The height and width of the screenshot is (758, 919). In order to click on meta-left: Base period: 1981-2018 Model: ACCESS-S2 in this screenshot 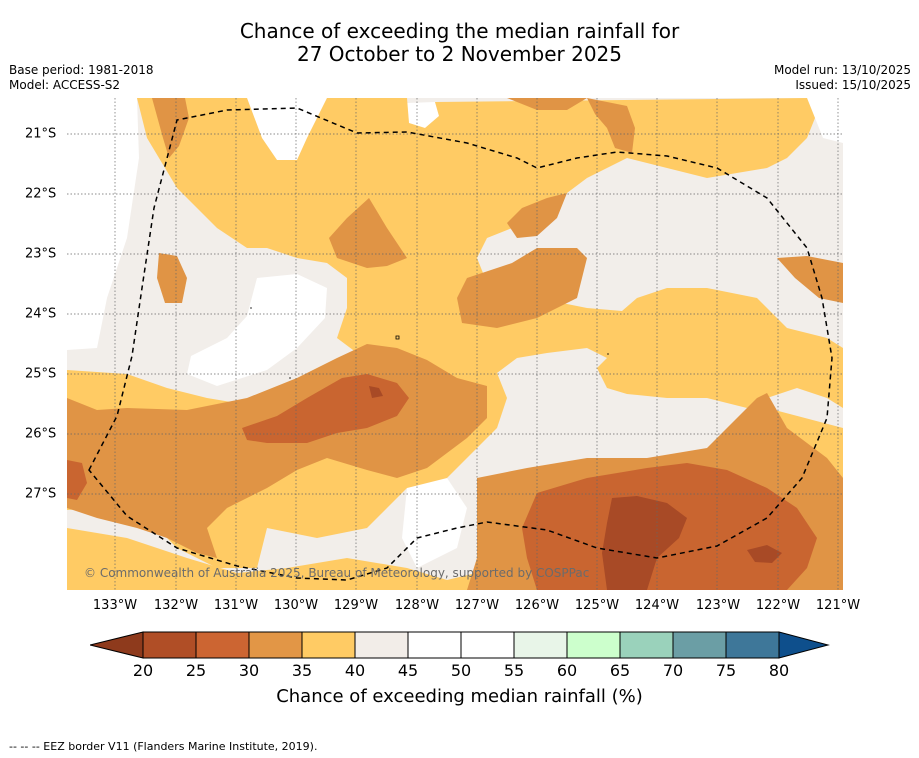, I will do `click(81, 78)`.